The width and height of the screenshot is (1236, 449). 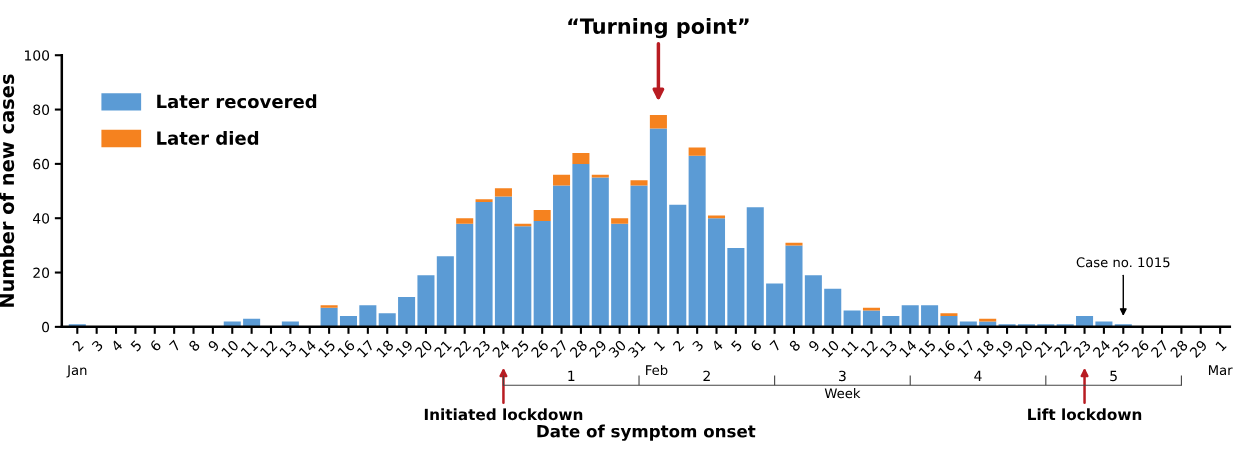 I want to click on x2-tick-label: 5, so click(x=1113, y=376).